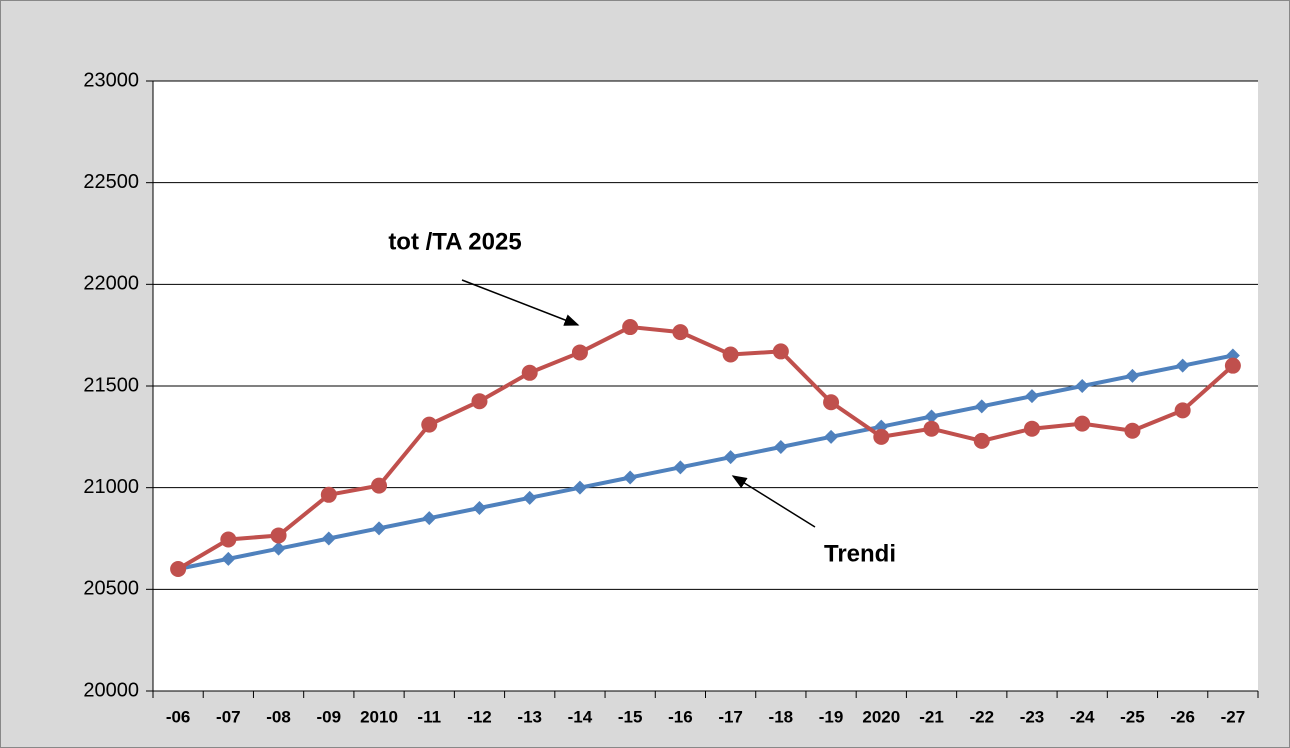  What do you see at coordinates (111, 80) in the screenshot?
I see `y-tick-label: 23000` at bounding box center [111, 80].